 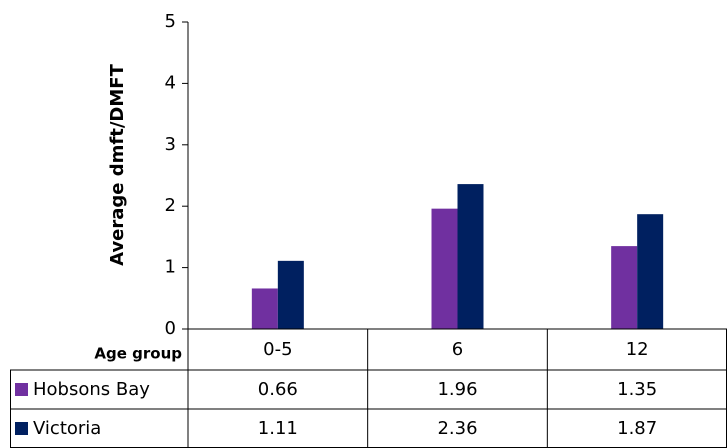 What do you see at coordinates (170, 82) in the screenshot?
I see `y-tick-label: 4` at bounding box center [170, 82].